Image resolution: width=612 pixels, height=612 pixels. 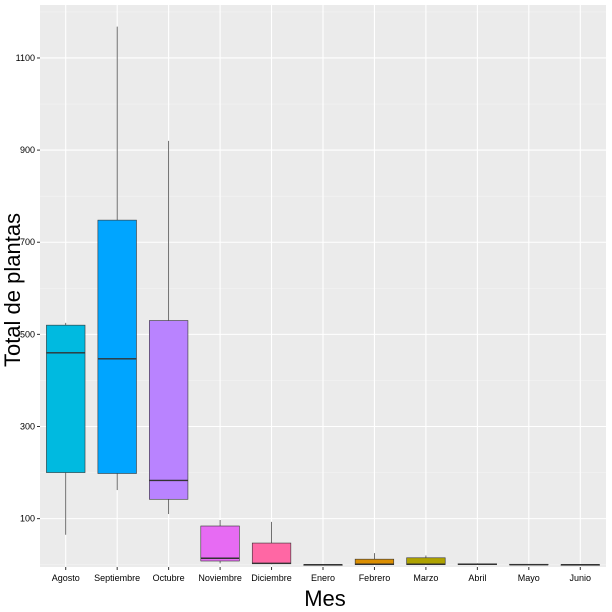 What do you see at coordinates (27, 150) in the screenshot?
I see `y-tick-label: 900` at bounding box center [27, 150].